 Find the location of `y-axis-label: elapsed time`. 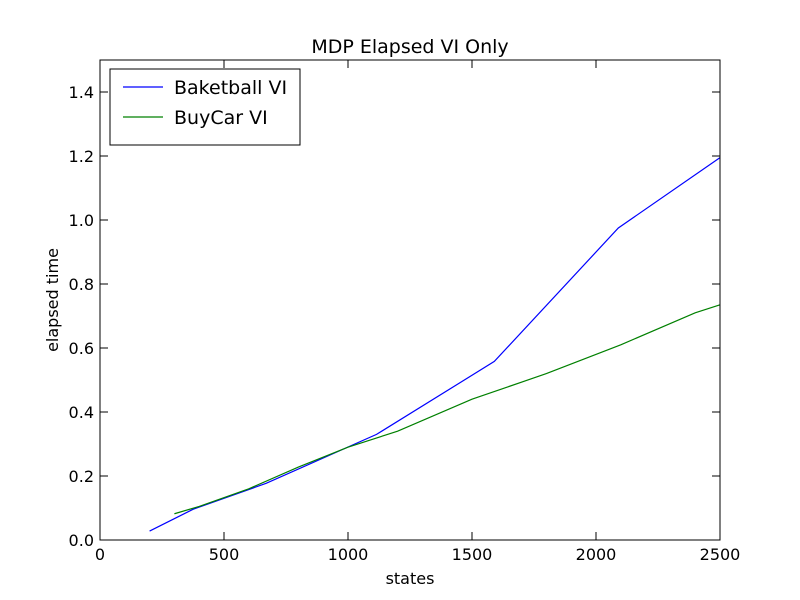

y-axis-label: elapsed time is located at coordinates (52, 300).